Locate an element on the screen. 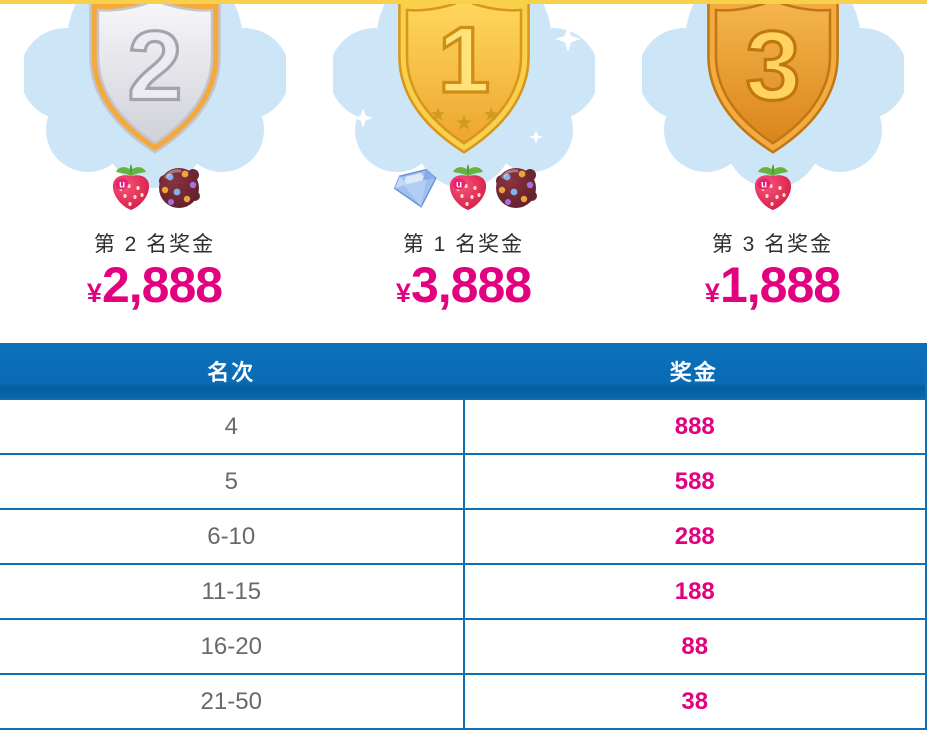 Image resolution: width=927 pixels, height=730 pixels. rank-value: 4 is located at coordinates (231, 426).